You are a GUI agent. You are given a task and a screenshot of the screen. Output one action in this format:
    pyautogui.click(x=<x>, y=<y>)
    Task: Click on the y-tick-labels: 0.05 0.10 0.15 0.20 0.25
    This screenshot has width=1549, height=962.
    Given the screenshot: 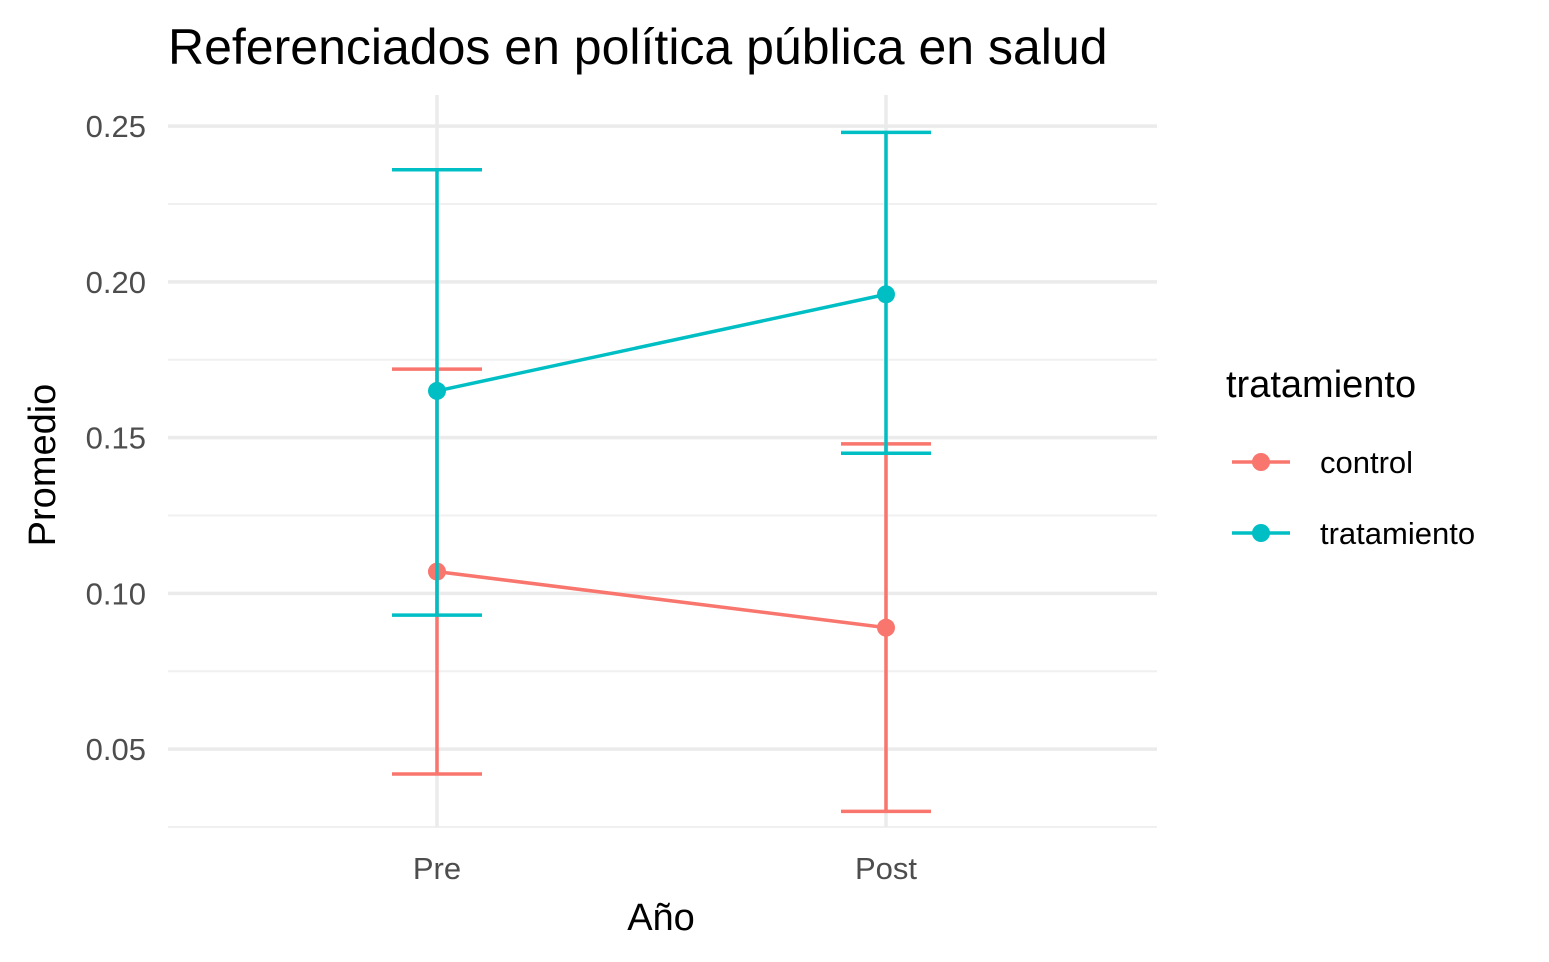 What is the action you would take?
    pyautogui.click(x=116, y=438)
    